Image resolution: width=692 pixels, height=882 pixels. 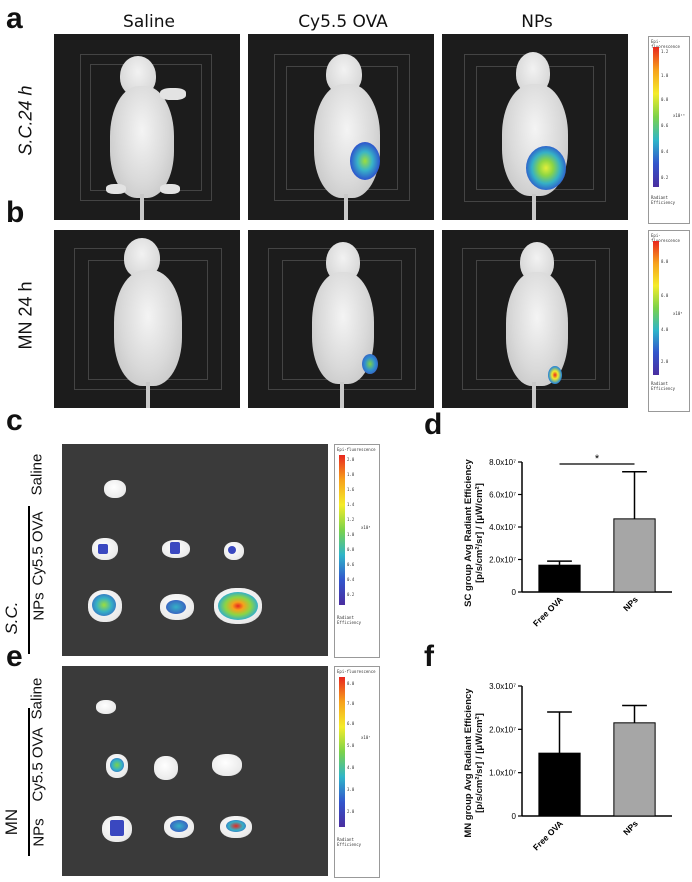 I want to click on colorbar-c-title: Epi-fluorescence, so click(x=356, y=449).